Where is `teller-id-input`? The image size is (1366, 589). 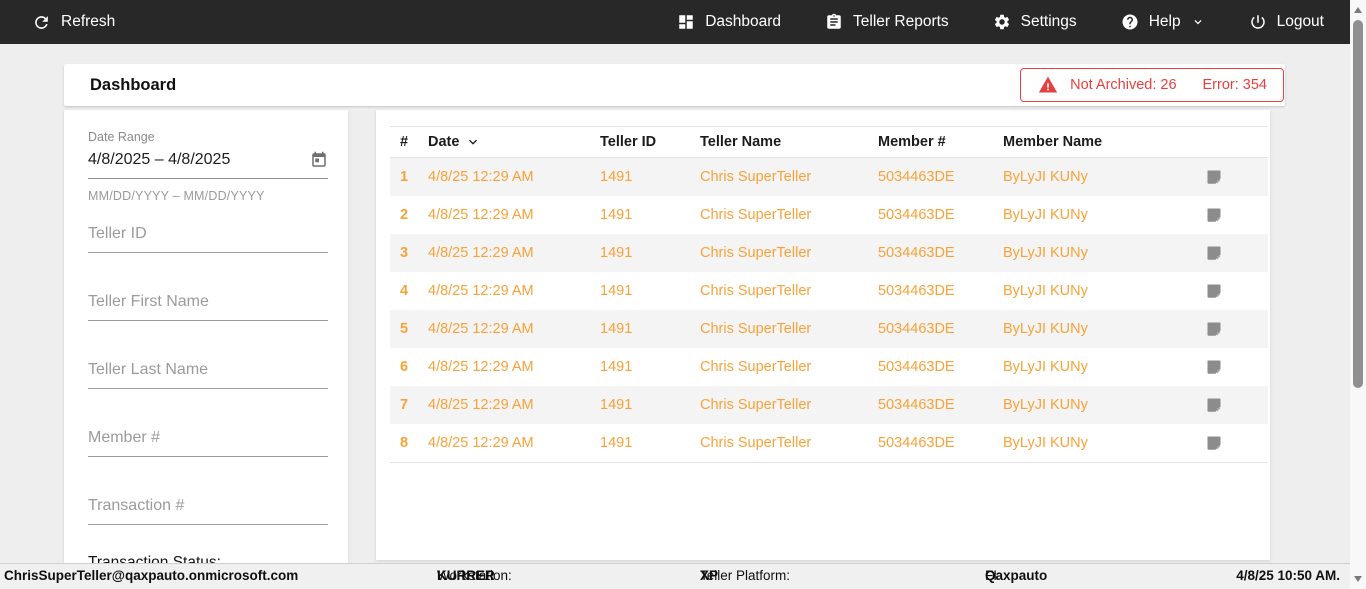 teller-id-input is located at coordinates (208, 237).